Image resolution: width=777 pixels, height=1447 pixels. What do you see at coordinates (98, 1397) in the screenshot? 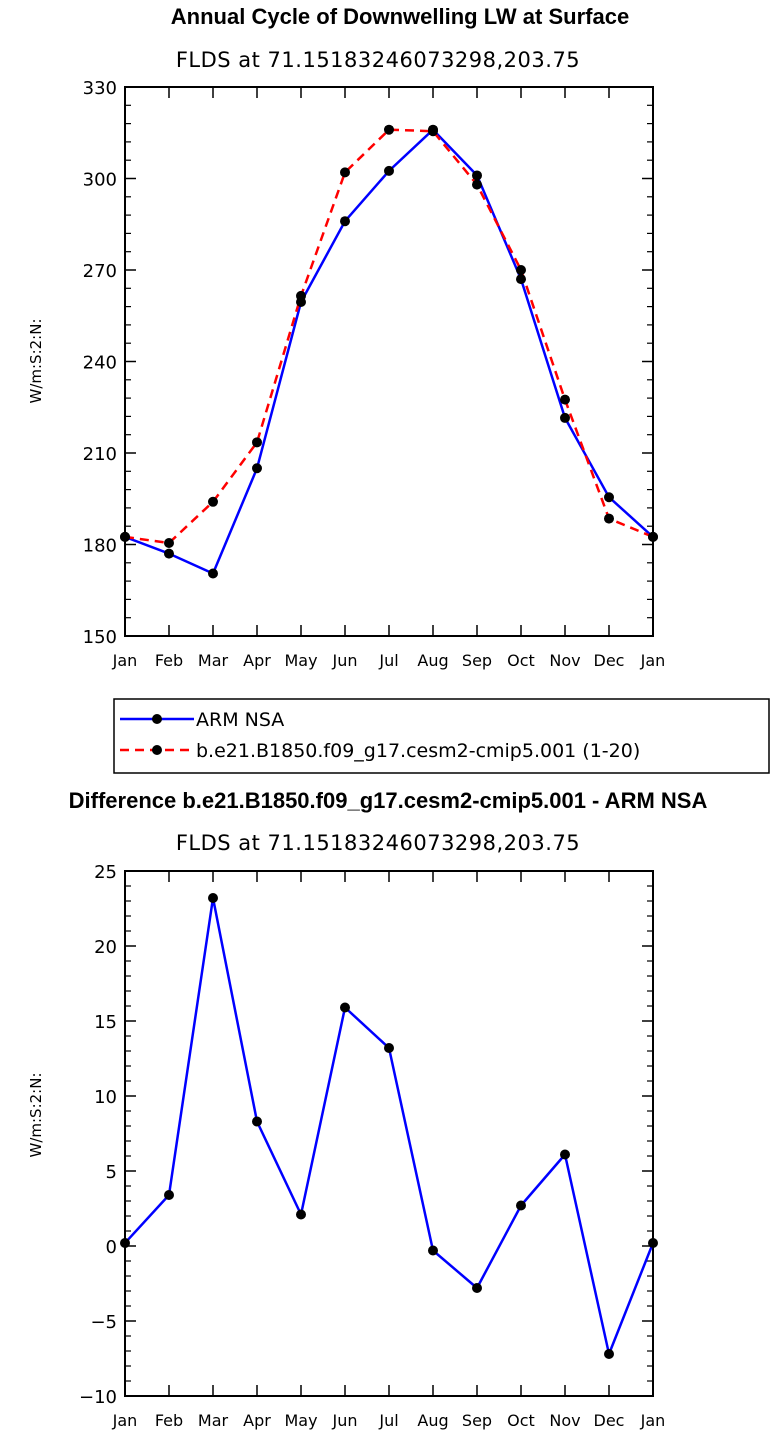
I see `chart2-ytick-label: −10` at bounding box center [98, 1397].